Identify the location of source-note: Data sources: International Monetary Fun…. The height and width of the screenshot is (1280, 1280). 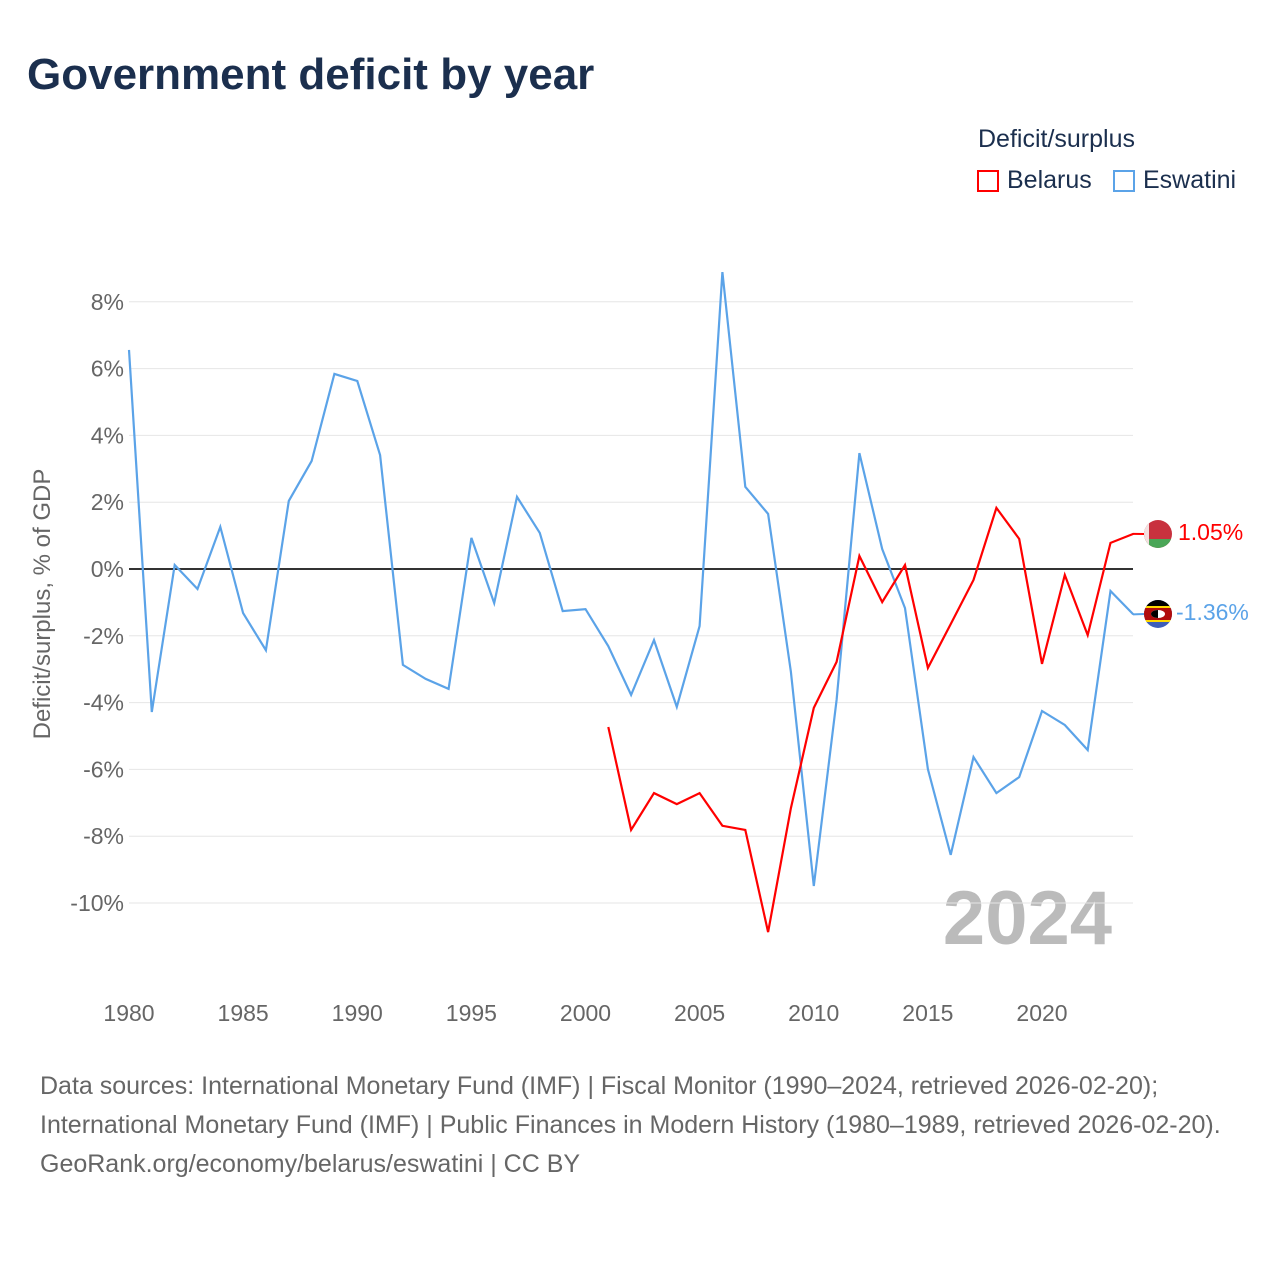
(640, 1125).